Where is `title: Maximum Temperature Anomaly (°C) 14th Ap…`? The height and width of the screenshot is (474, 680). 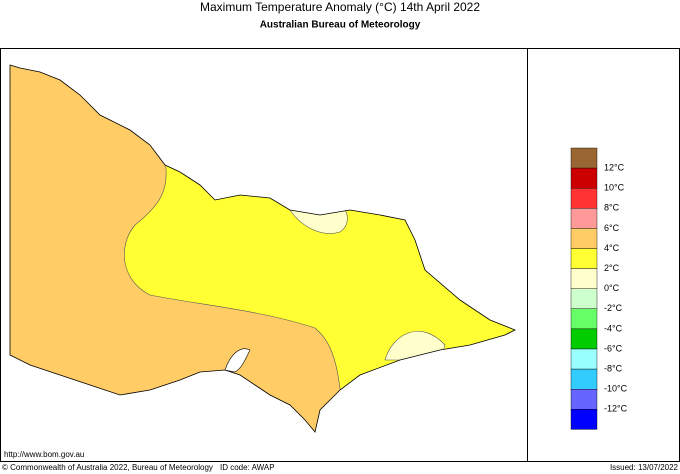 title: Maximum Temperature Anomaly (°C) 14th Ap… is located at coordinates (340, 7).